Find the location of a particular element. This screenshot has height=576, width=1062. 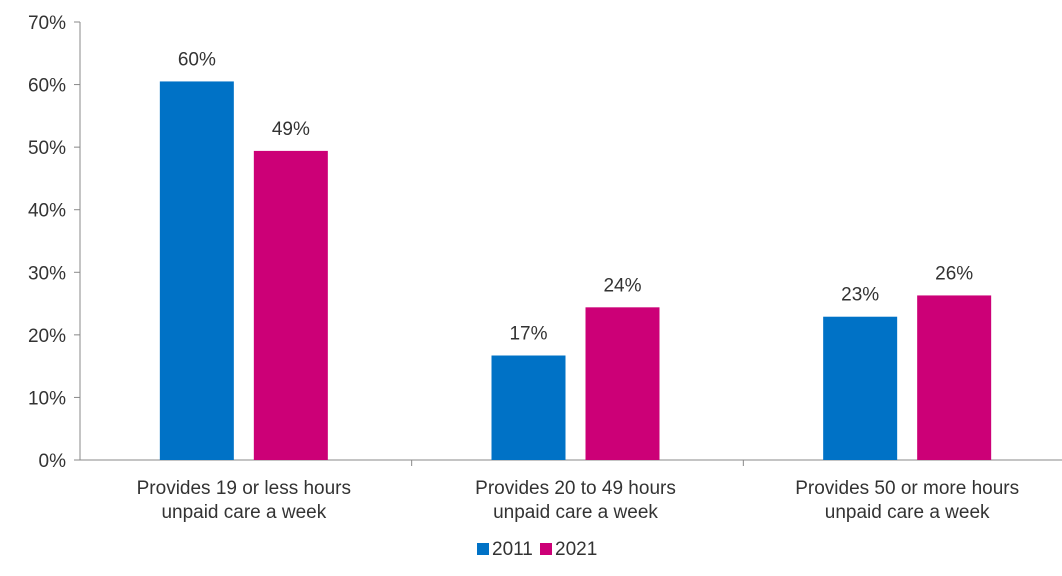

y-tick-label: 10% is located at coordinates (47, 398).